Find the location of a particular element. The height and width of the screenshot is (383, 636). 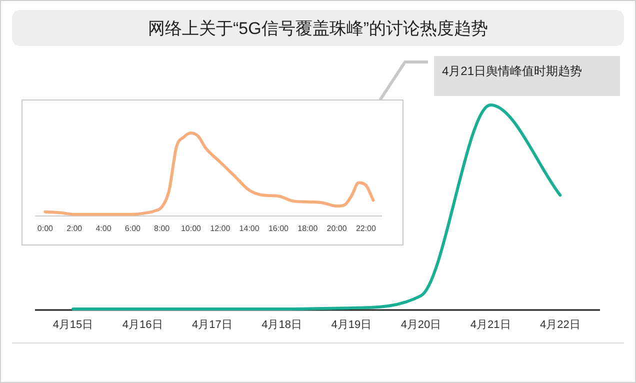

text: 4月21日舆情峰值时期趋势 is located at coordinates (512, 71).